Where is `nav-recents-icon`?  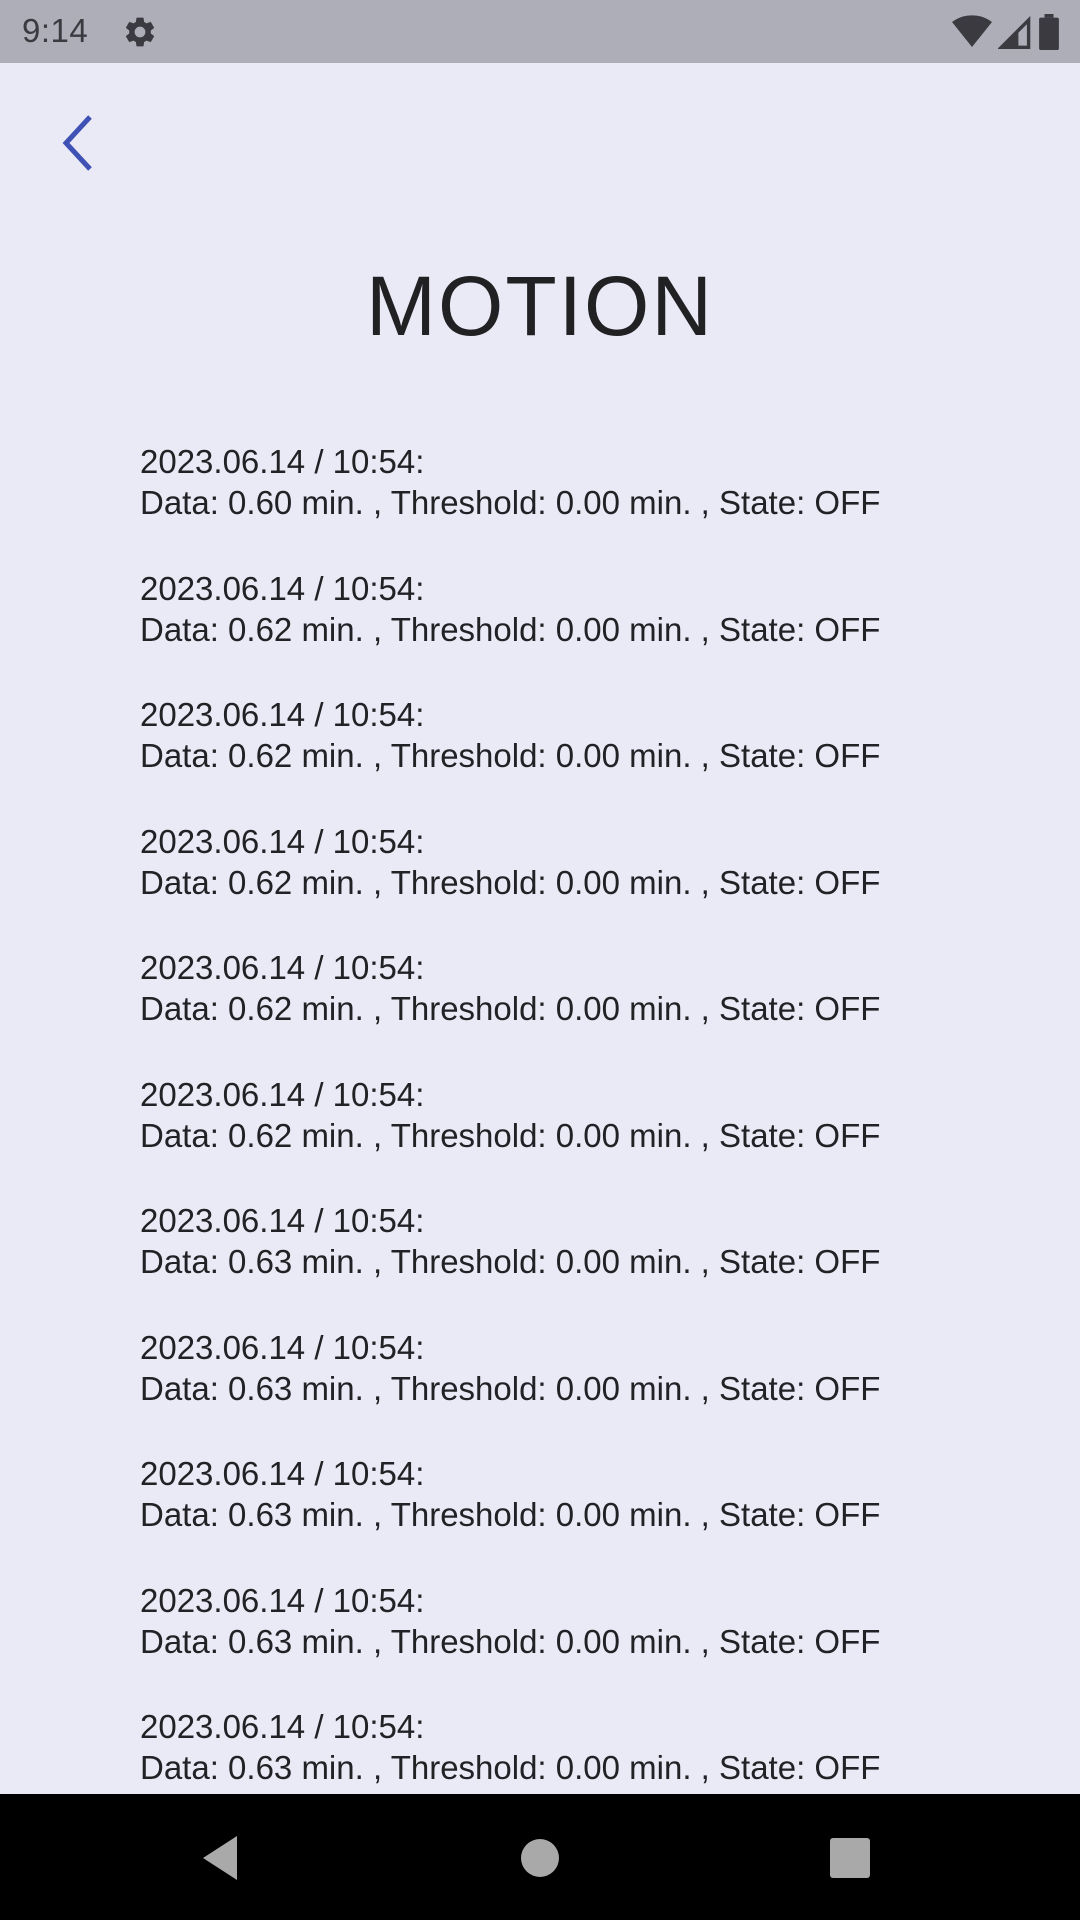 nav-recents-icon is located at coordinates (850, 1858).